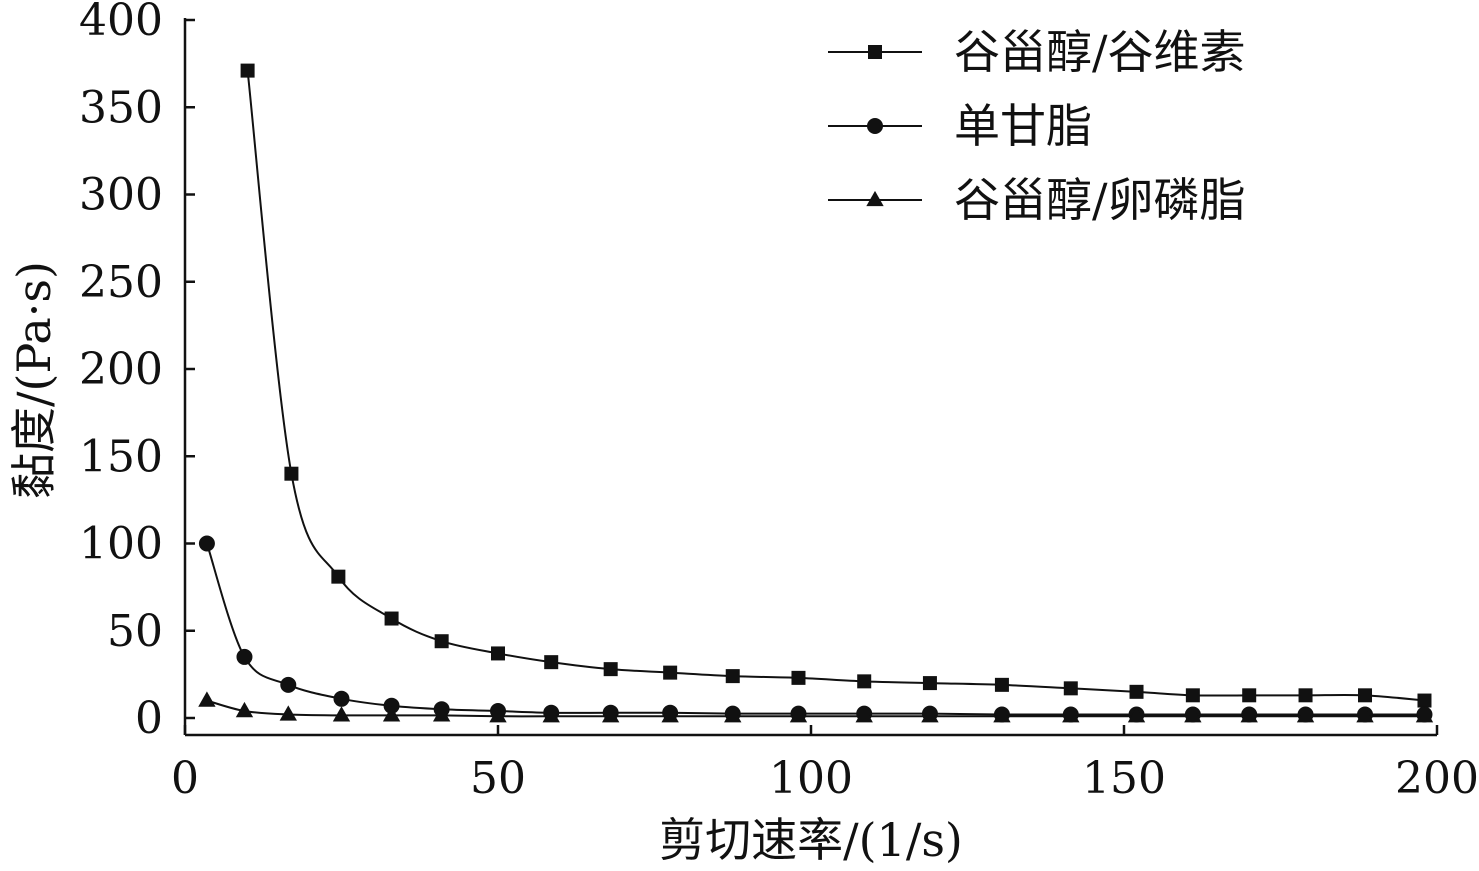 The width and height of the screenshot is (1479, 871). I want to click on legend-label: 单甘脂, so click(1023, 126).